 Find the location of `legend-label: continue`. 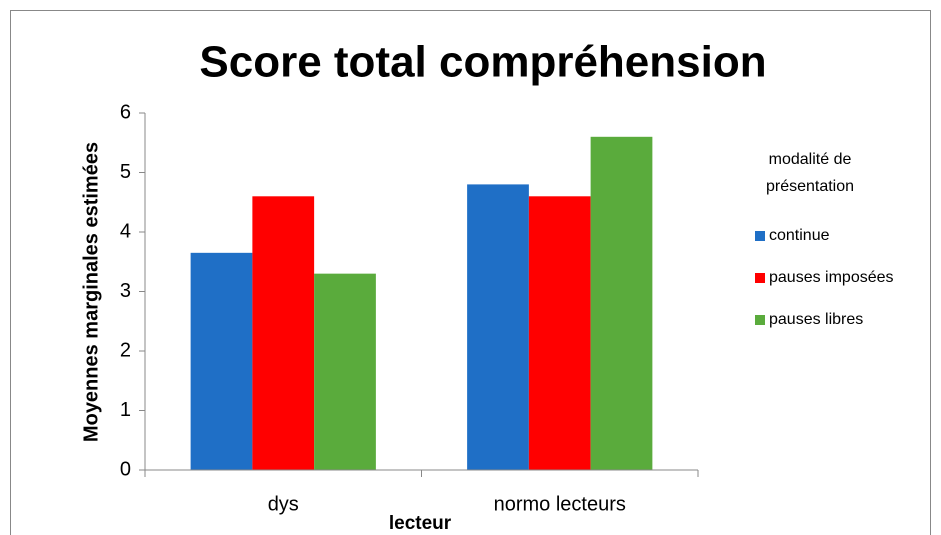

legend-label: continue is located at coordinates (799, 235).